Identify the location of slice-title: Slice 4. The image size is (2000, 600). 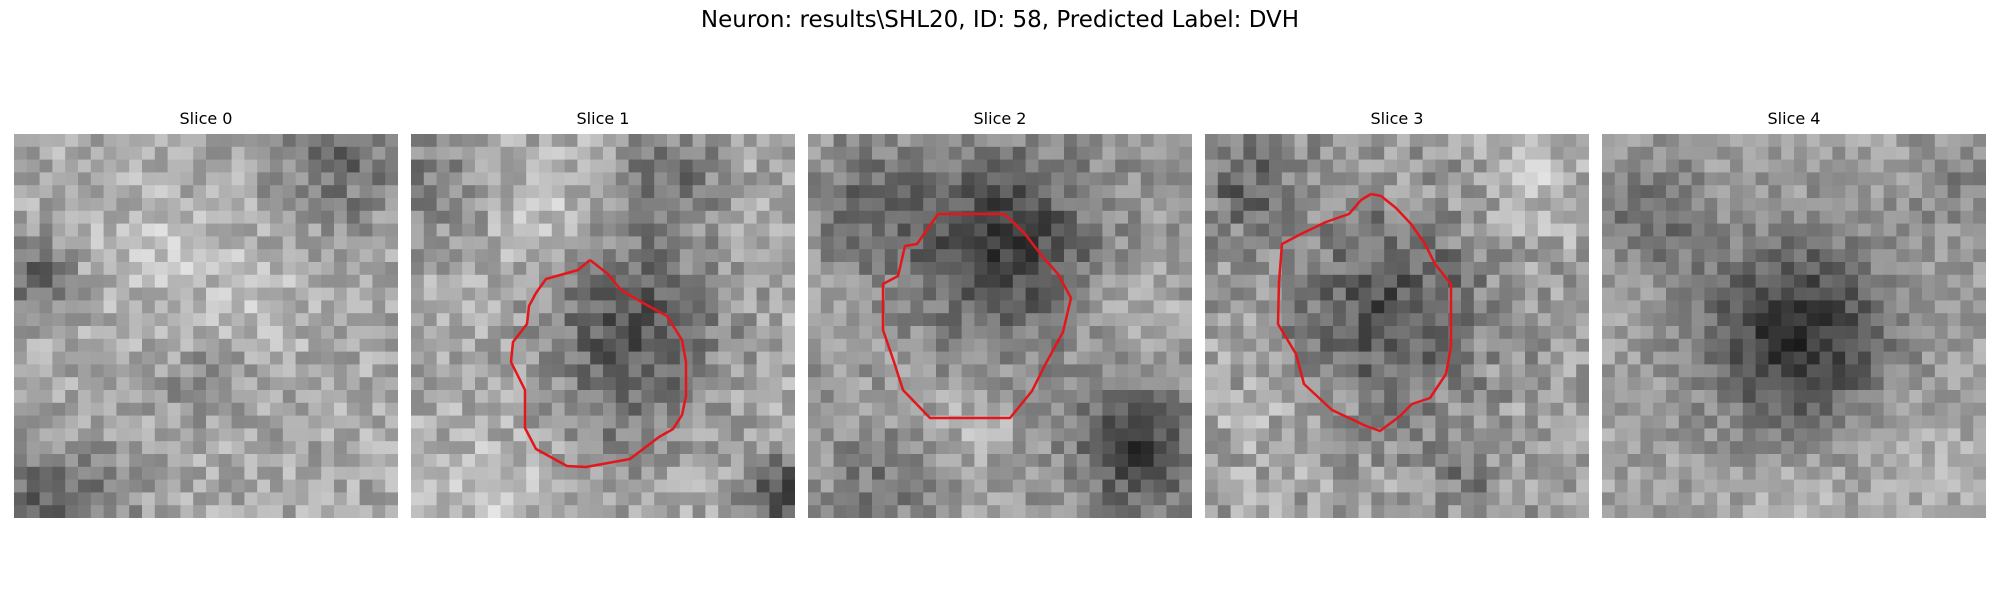
(1794, 118).